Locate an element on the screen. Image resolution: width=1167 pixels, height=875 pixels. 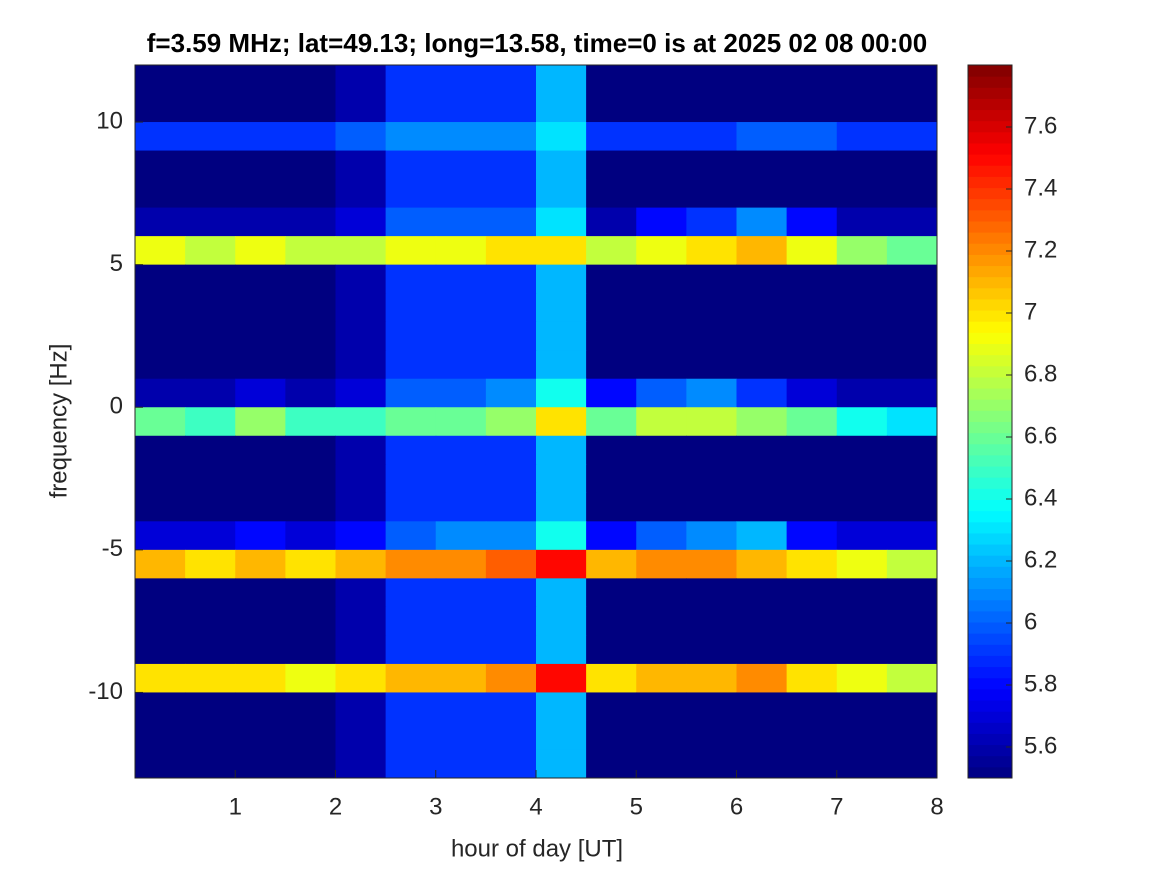
y-tick-label: -10 is located at coordinates (105, 691).